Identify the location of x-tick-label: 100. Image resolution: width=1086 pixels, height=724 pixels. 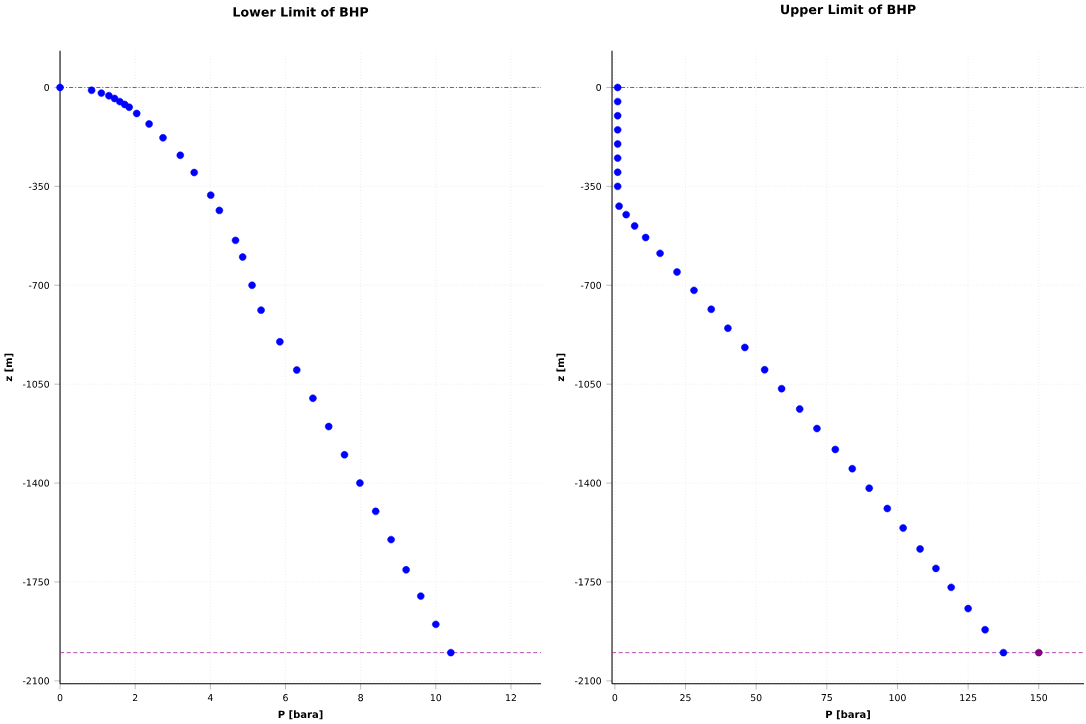
(897, 698).